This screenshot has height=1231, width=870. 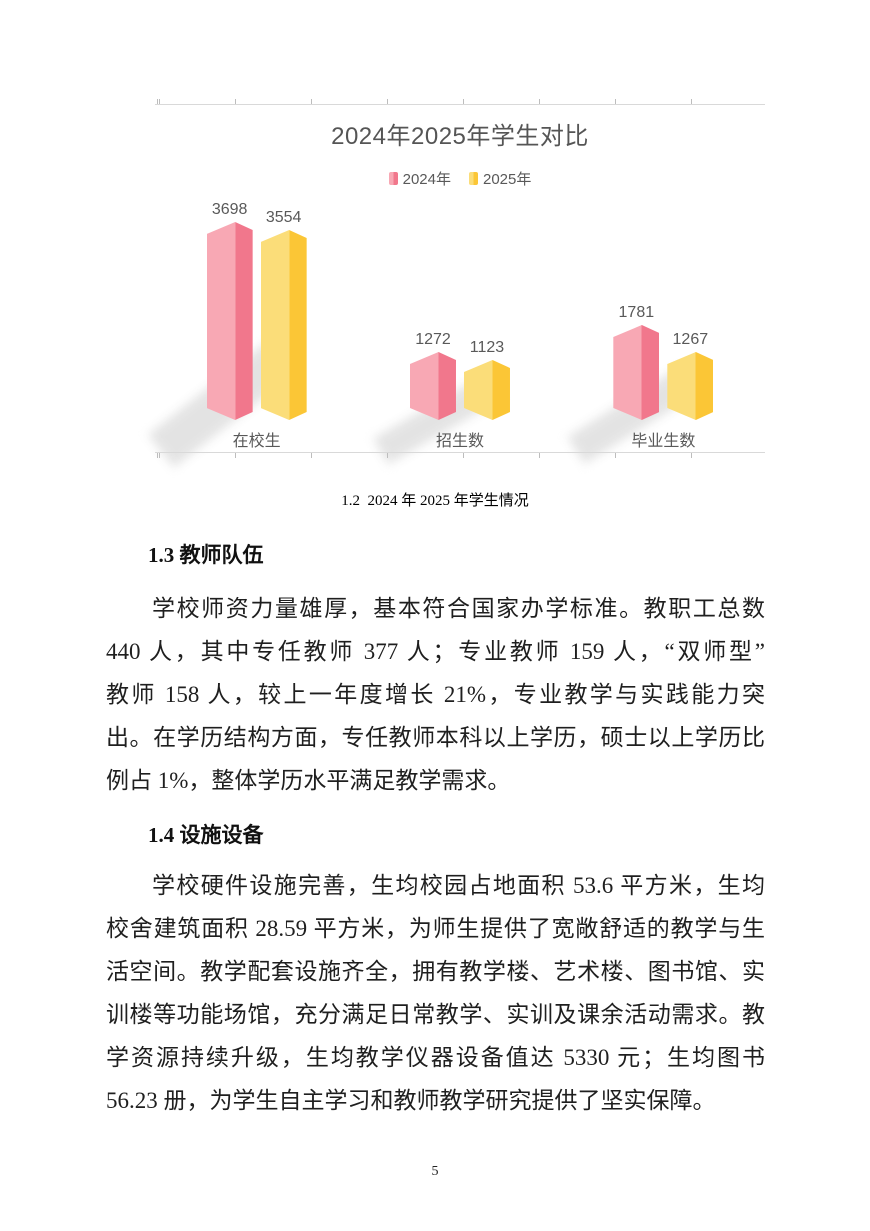 I want to click on bar-column: 3554, so click(x=284, y=314).